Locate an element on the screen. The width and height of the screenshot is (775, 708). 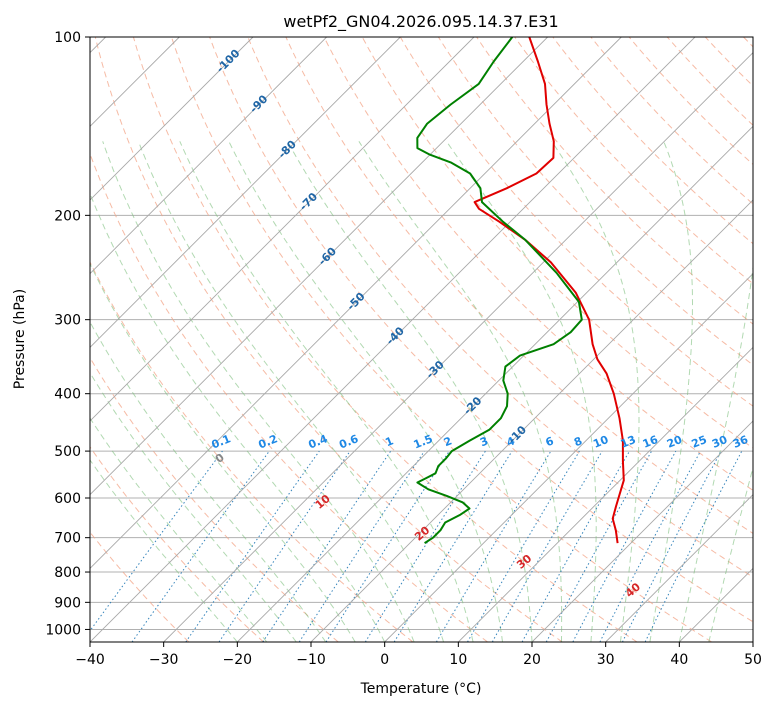
x-tick-label: 20 is located at coordinates (532, 660).